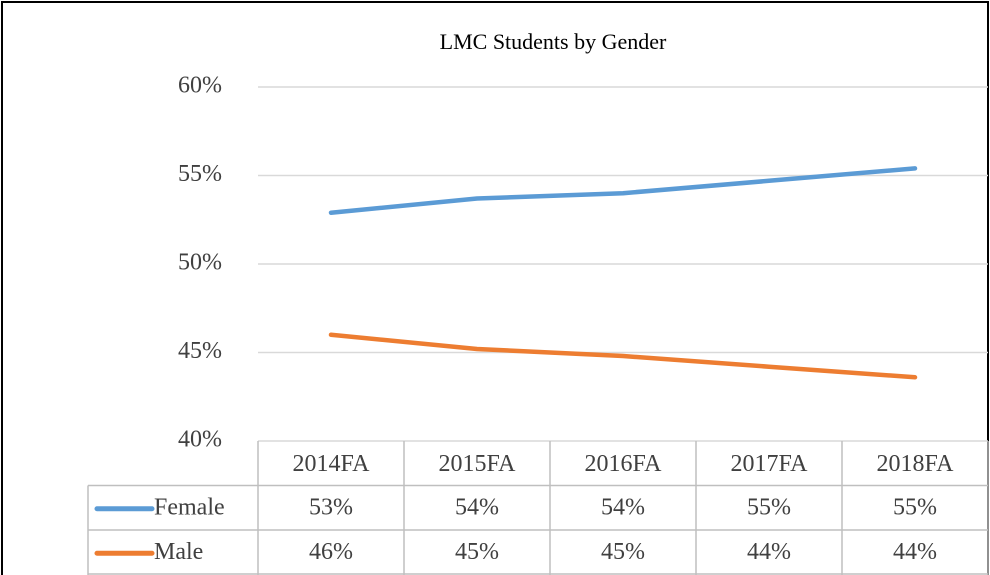 Image resolution: width=990 pixels, height=575 pixels. I want to click on y-tick-label: 40%, so click(200, 440).